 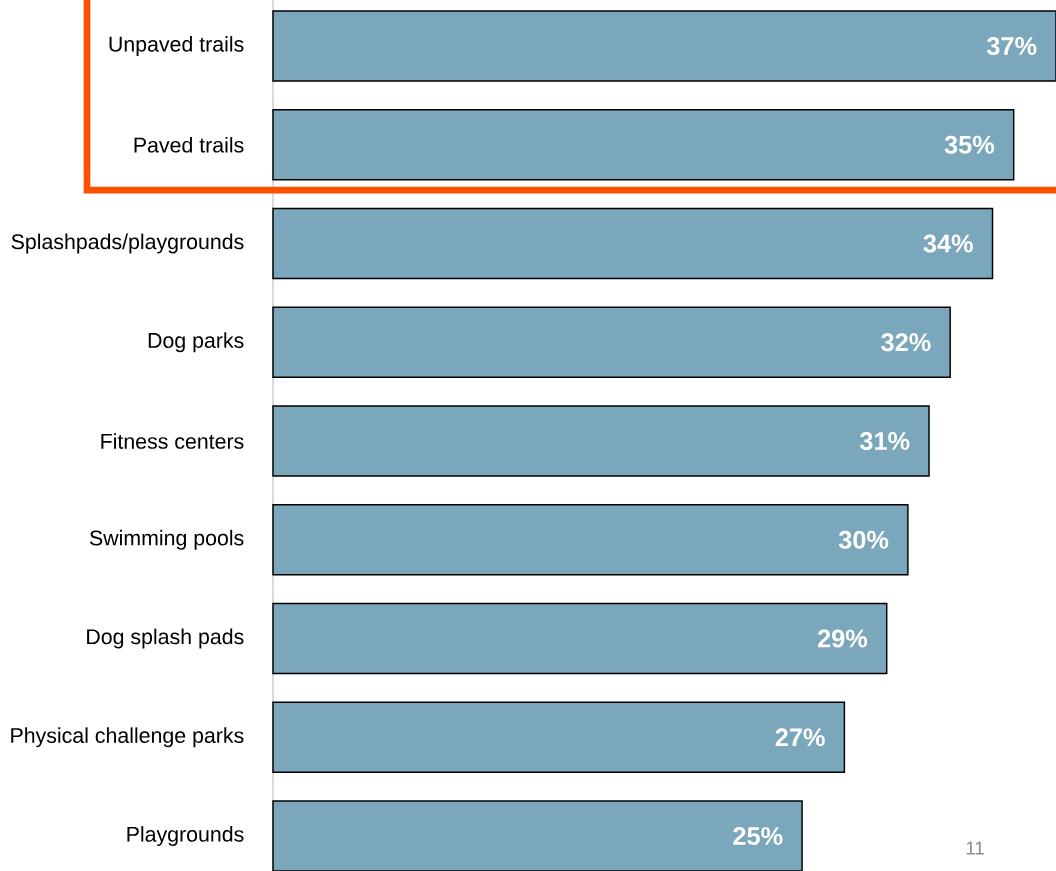 What do you see at coordinates (800, 737) in the screenshot?
I see `data-label: 27%` at bounding box center [800, 737].